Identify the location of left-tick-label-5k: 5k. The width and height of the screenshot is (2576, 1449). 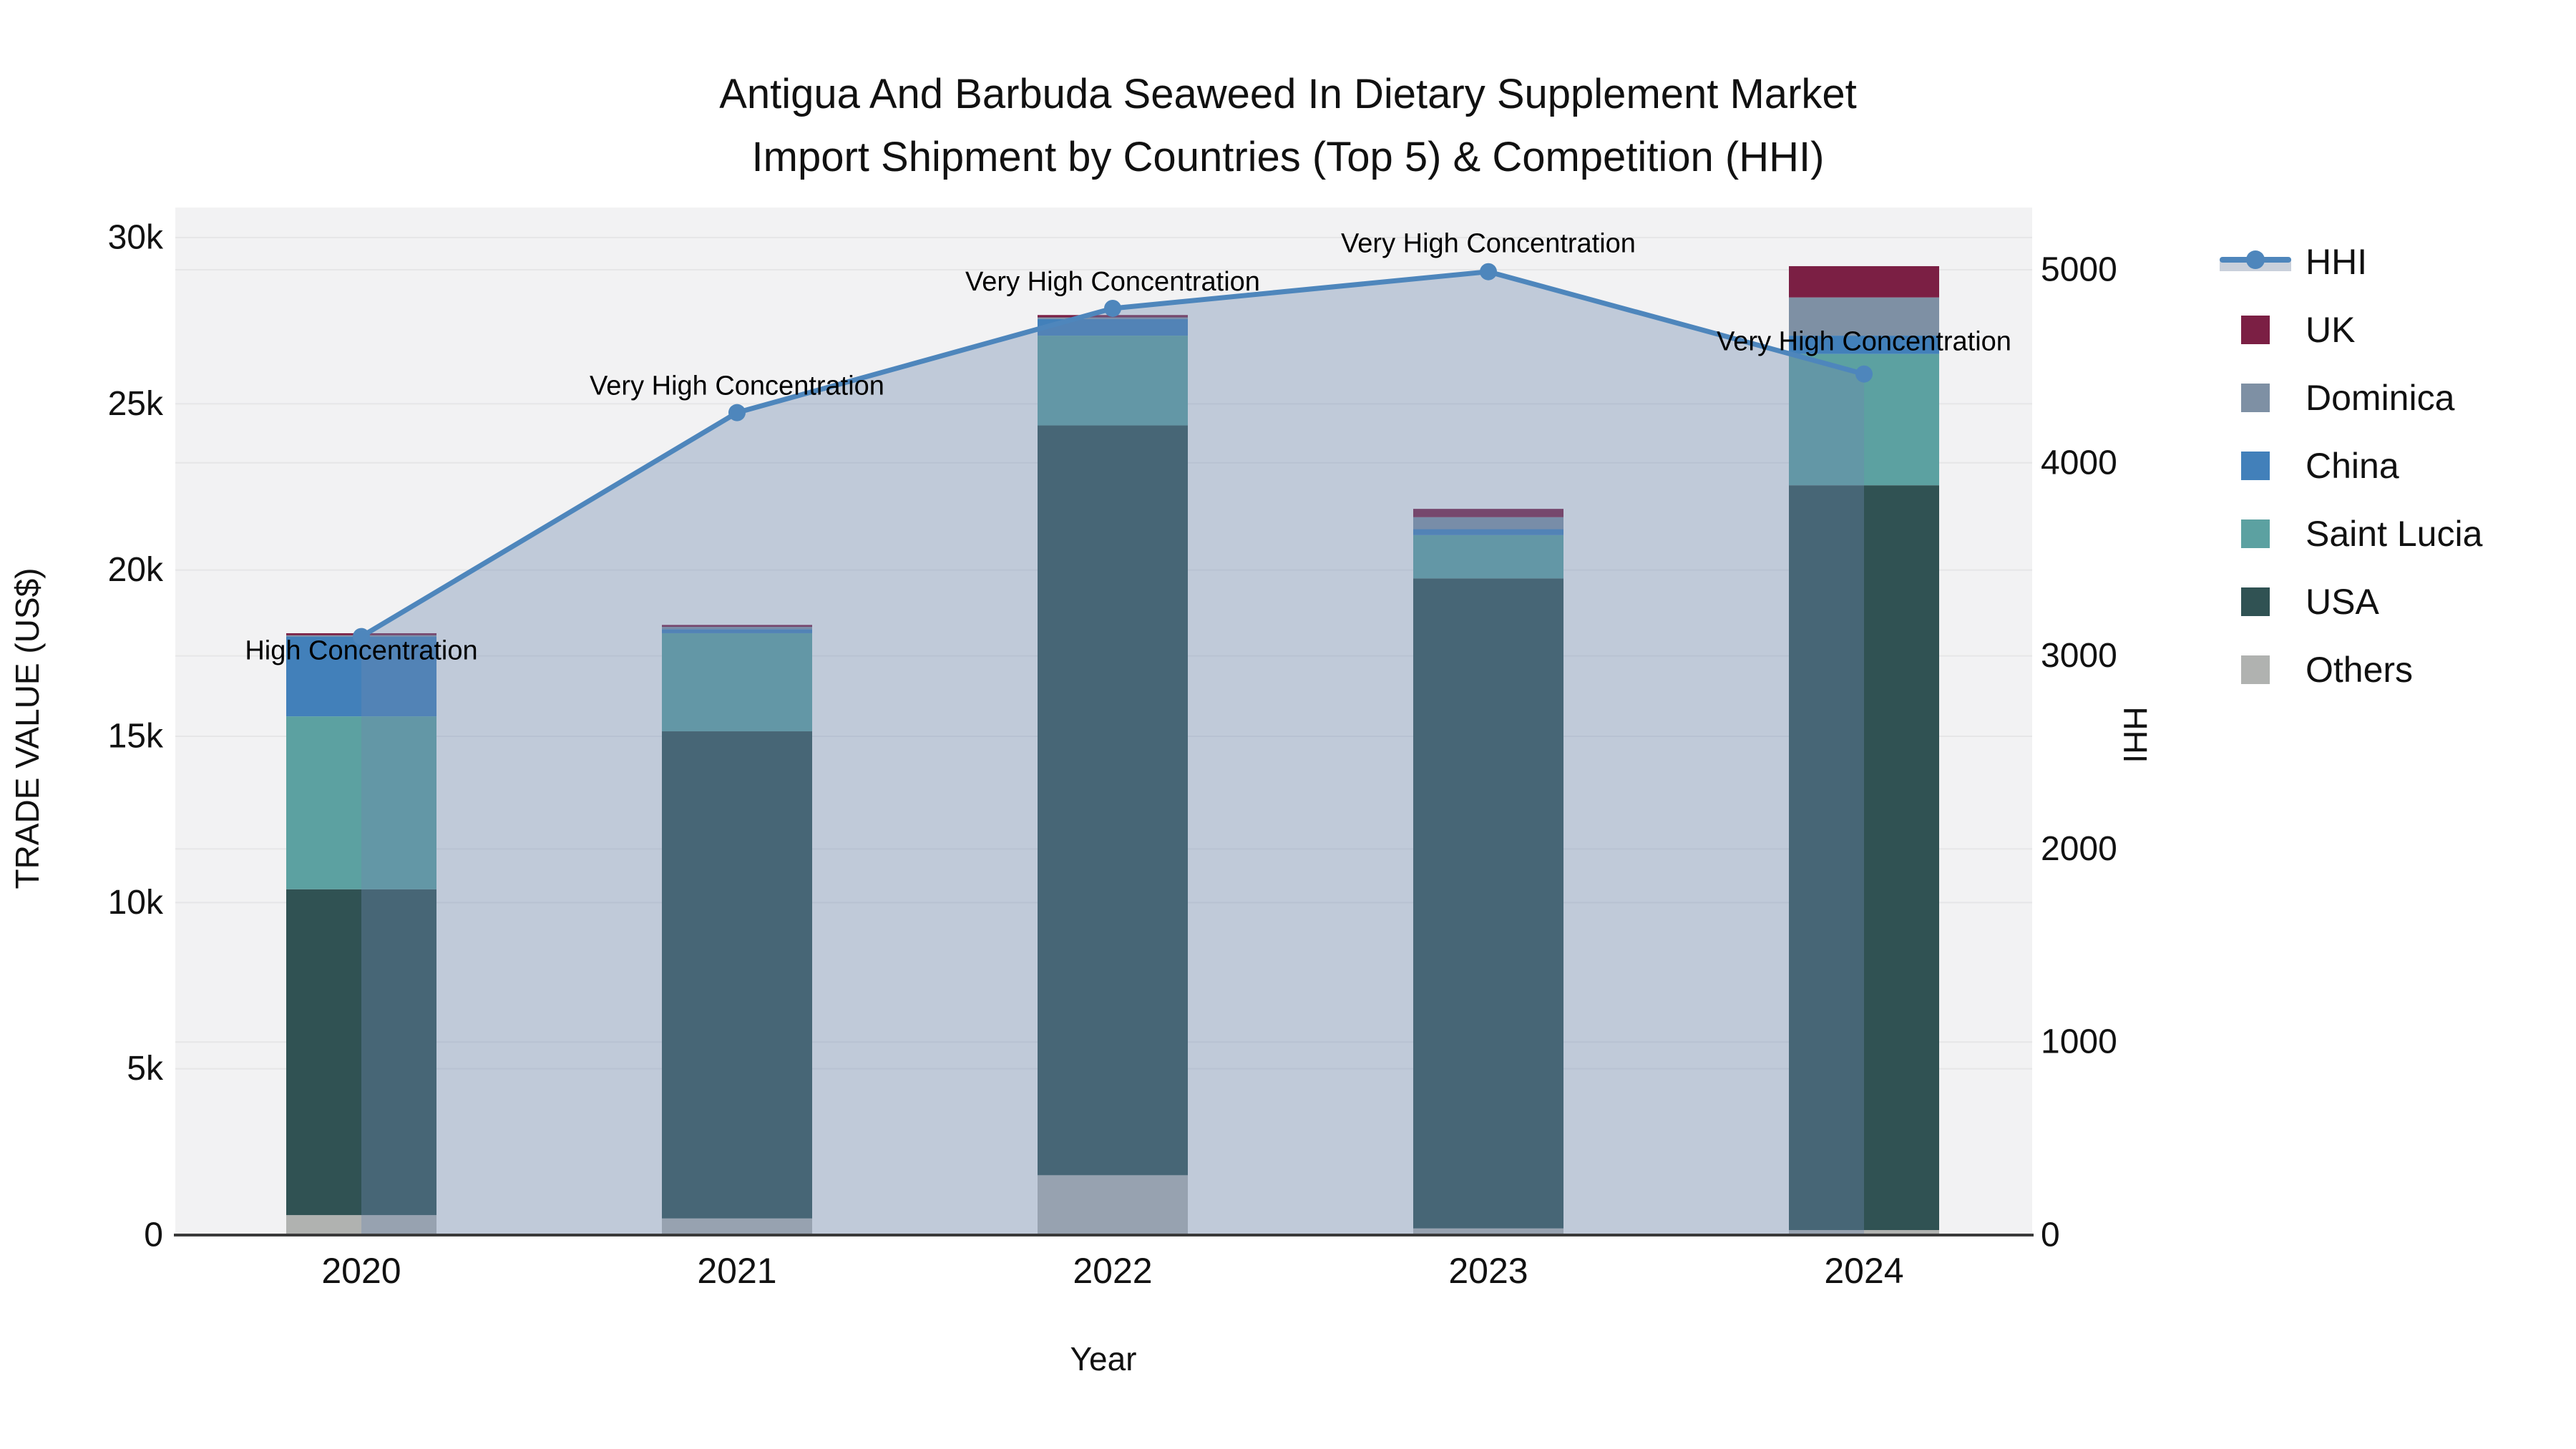
(145, 1069).